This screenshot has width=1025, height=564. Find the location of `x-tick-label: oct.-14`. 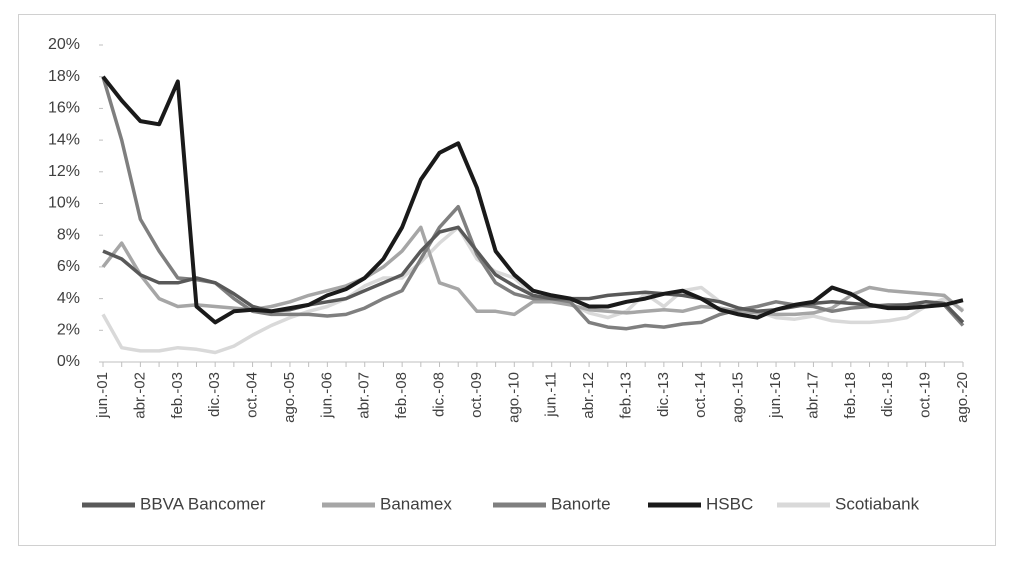

x-tick-label: oct.-14 is located at coordinates (700, 395).